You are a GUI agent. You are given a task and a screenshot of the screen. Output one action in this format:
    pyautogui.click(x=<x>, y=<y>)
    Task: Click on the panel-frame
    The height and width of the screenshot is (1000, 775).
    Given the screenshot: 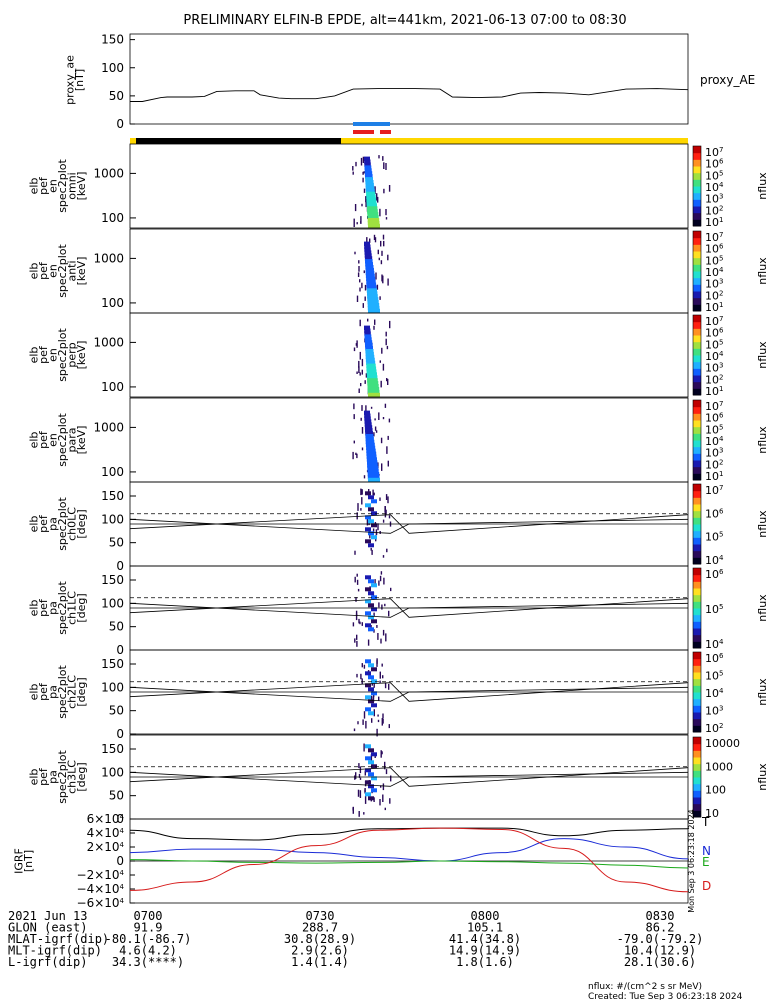 What is the action you would take?
    pyautogui.click(x=409, y=692)
    